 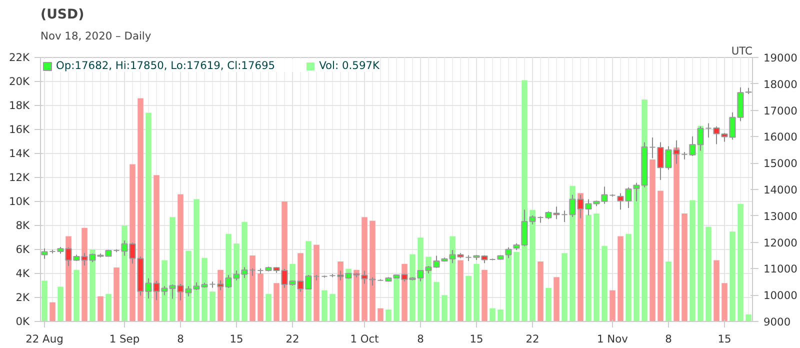 What do you see at coordinates (781, 58) in the screenshot?
I see `y2-tick-label: 19000` at bounding box center [781, 58].